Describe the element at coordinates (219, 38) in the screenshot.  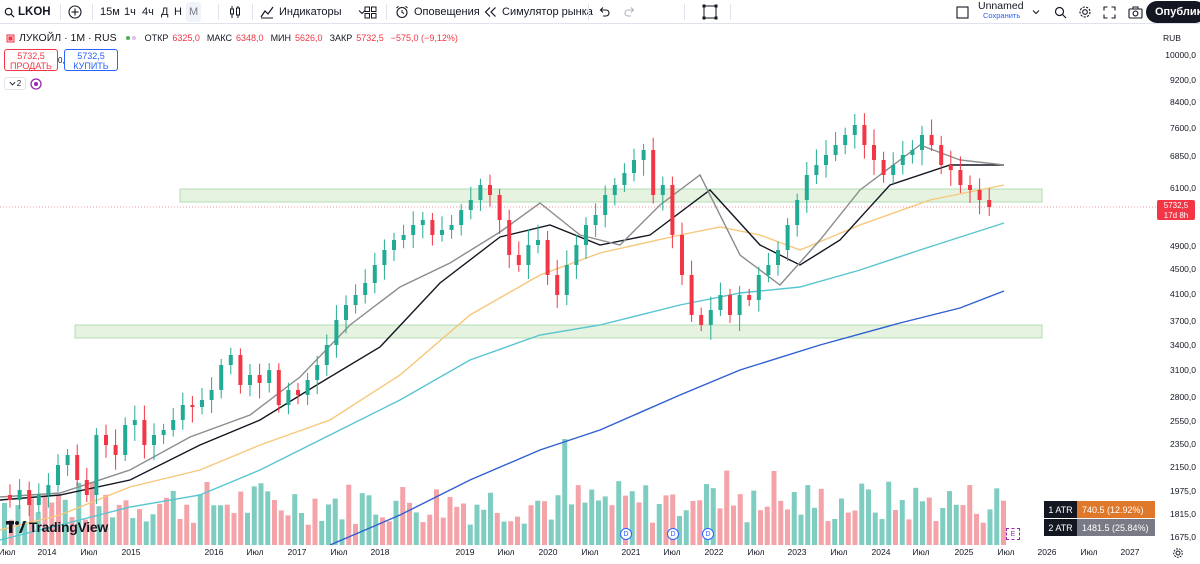
I see `high-label: МАКС` at that location.